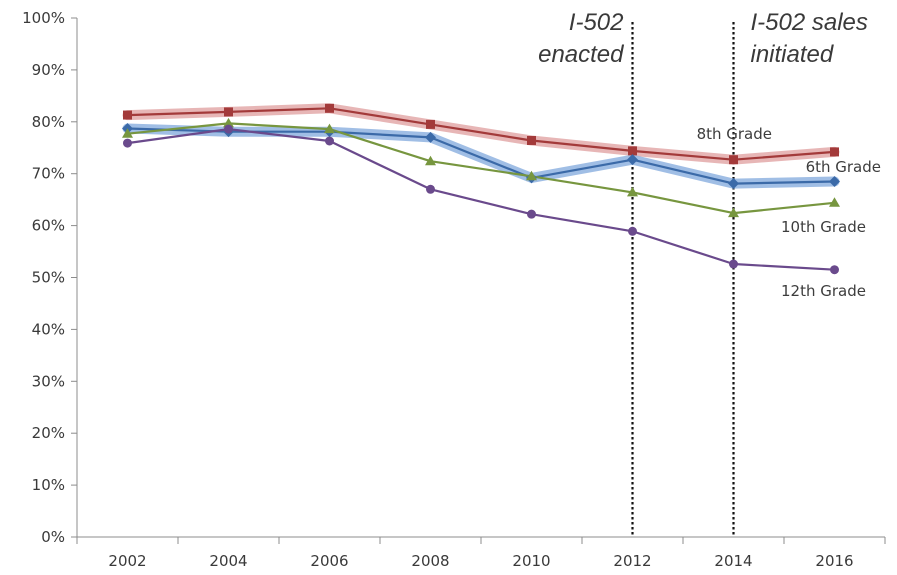 This screenshot has height=575, width=897. What do you see at coordinates (734, 134) in the screenshot?
I see `series-label: 8th Grade` at bounding box center [734, 134].